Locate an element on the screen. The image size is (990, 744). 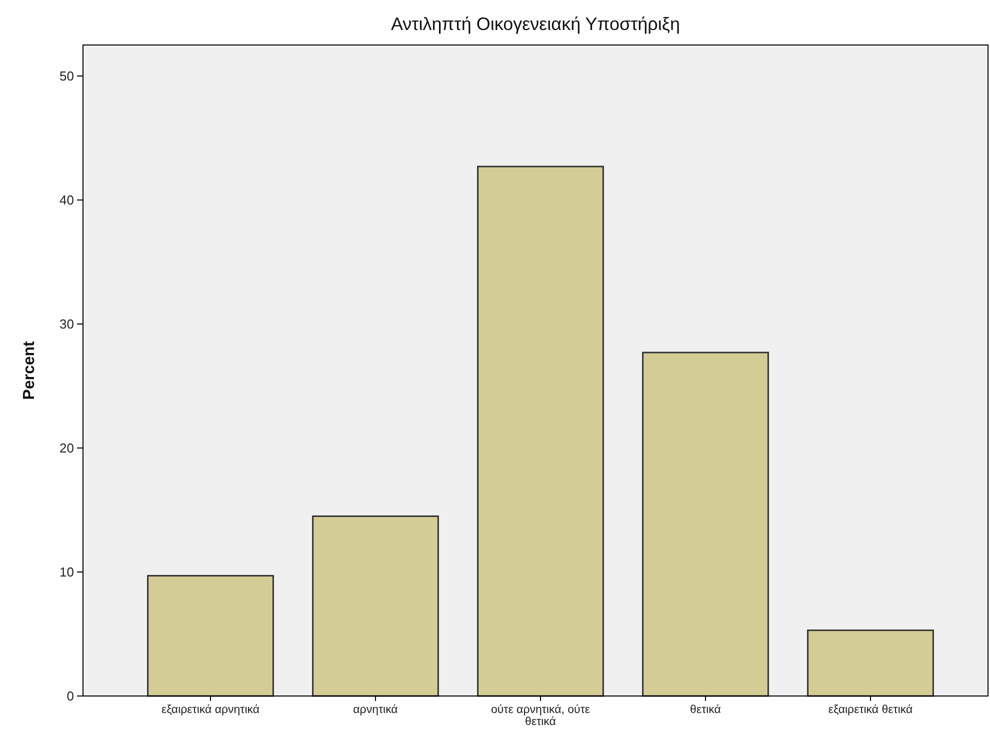
y-tick-label: 40 is located at coordinates (67, 200).